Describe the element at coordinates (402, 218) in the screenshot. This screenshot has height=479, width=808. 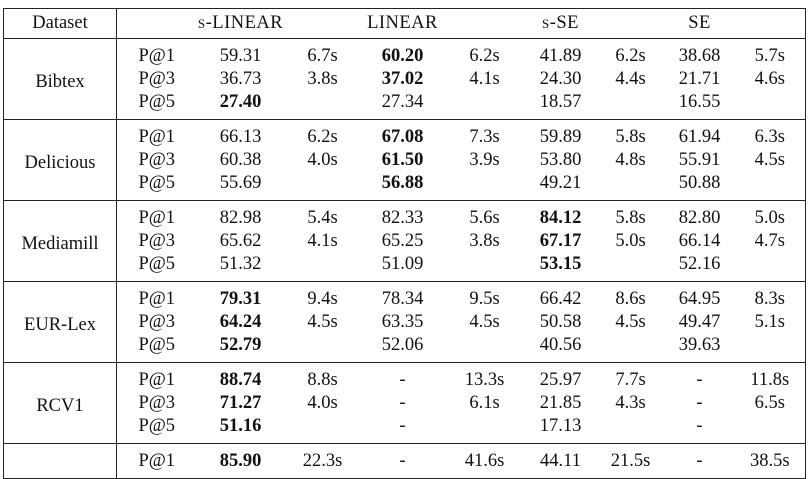
I see `score-cell: 82.33` at that location.